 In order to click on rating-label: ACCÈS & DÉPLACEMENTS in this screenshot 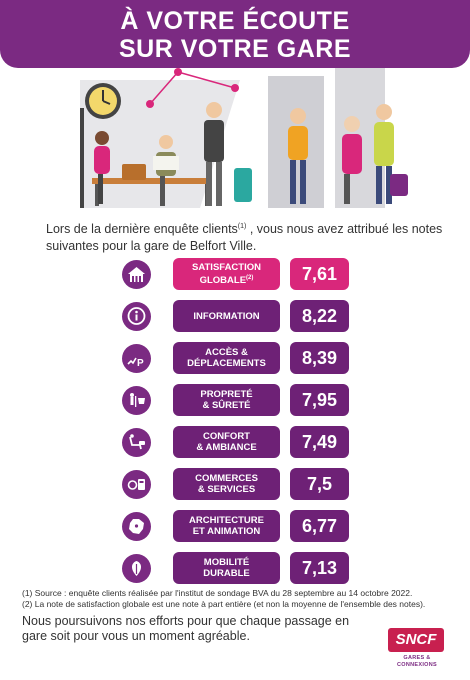, I will do `click(226, 358)`.